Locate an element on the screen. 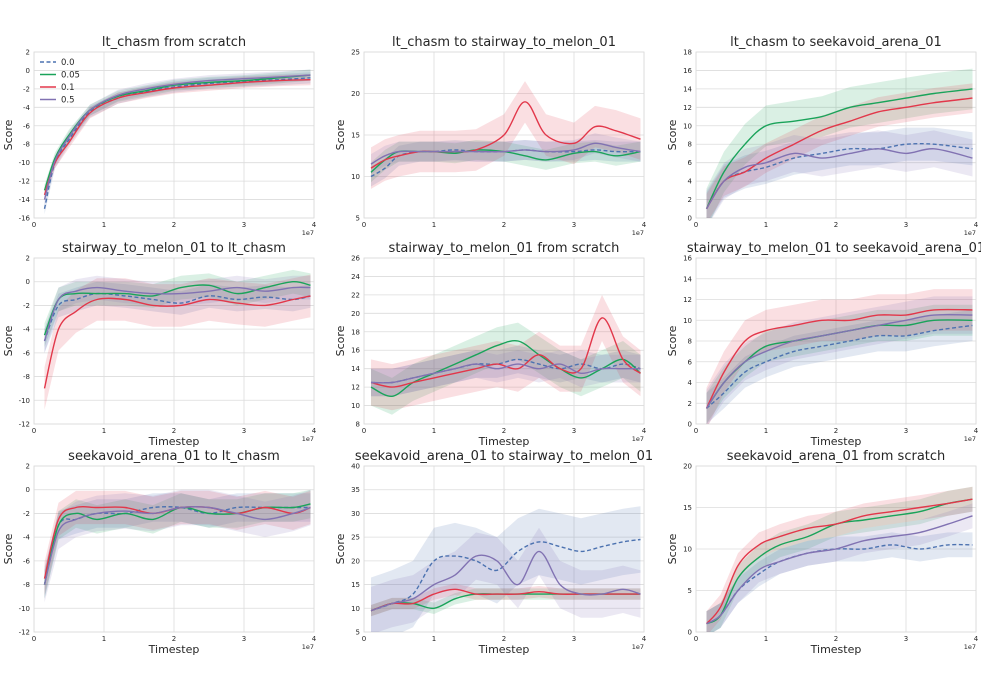  y-tick-label: 40 is located at coordinates (355, 467).